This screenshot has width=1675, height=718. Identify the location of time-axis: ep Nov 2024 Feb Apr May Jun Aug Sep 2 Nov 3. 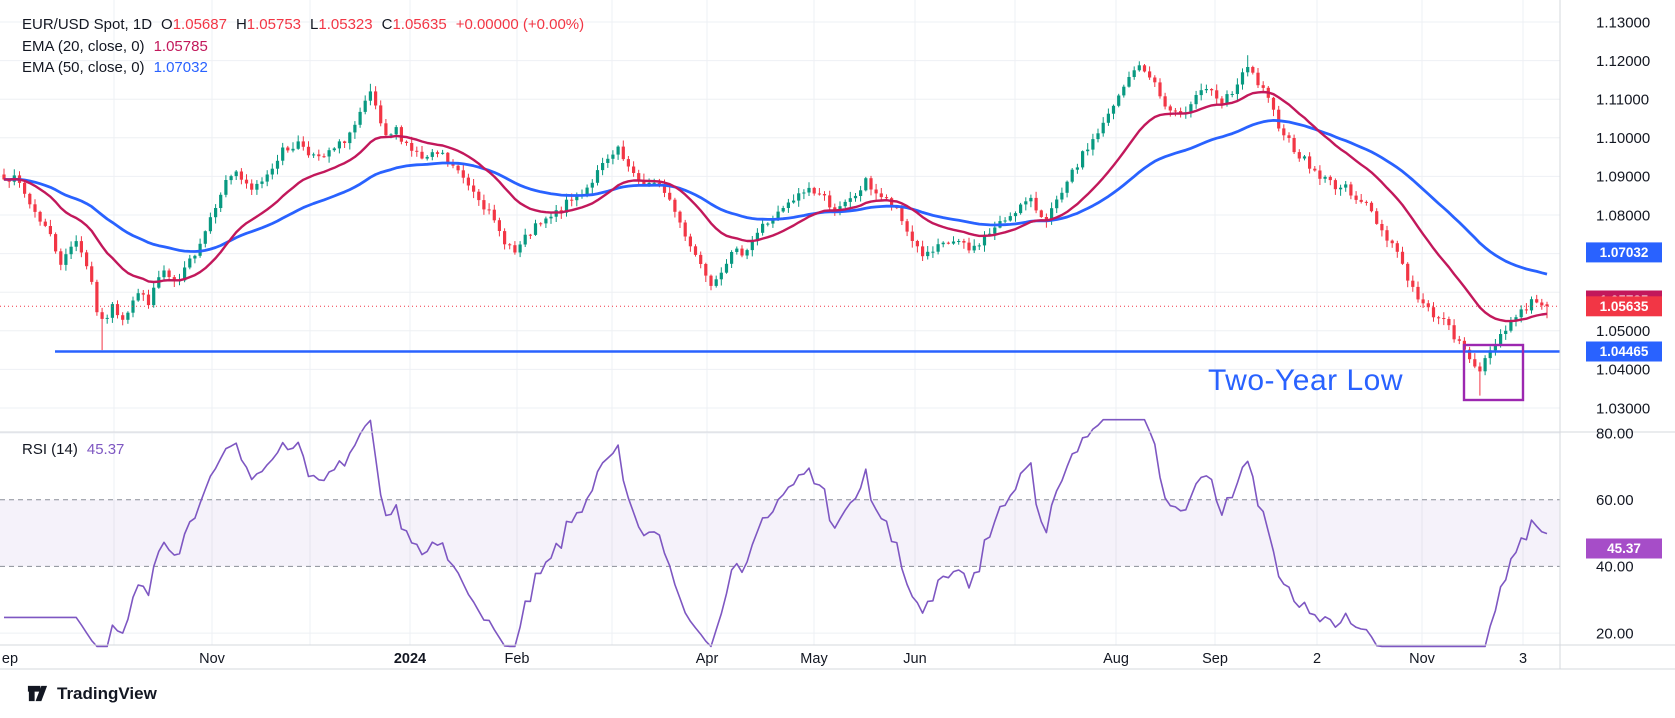
(764, 659).